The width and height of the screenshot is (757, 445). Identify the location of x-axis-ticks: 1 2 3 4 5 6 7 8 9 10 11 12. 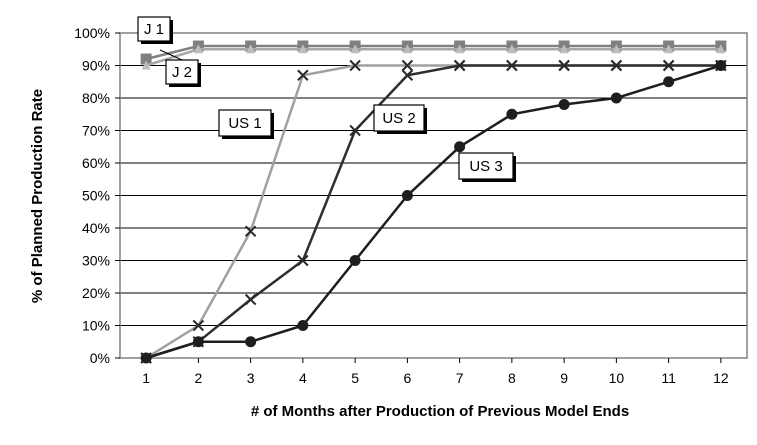
(435, 372).